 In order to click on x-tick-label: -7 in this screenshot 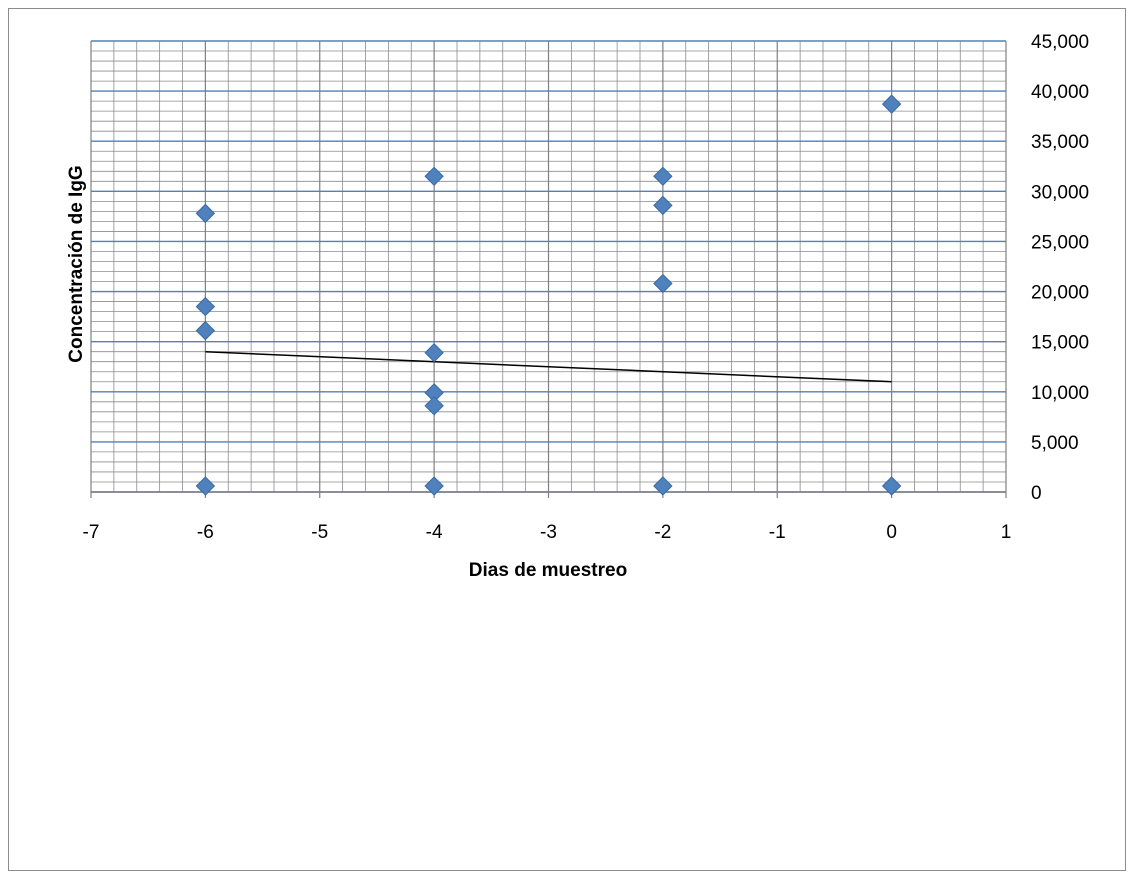, I will do `click(91, 532)`.